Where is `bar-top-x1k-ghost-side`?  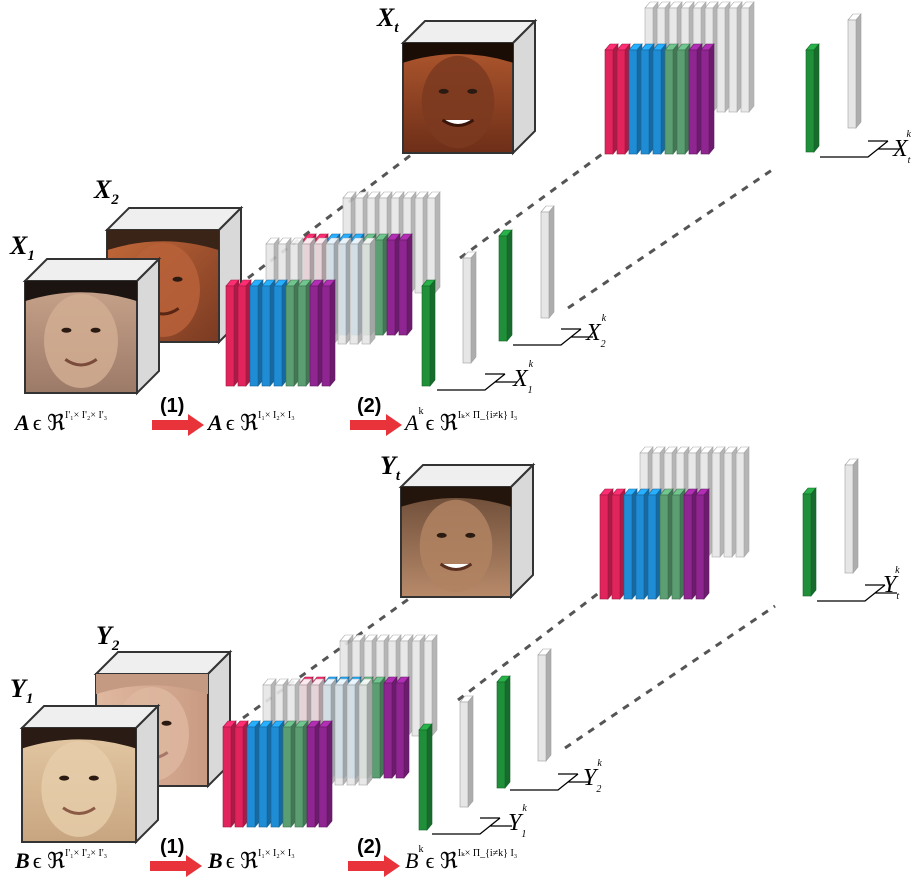 bar-top-x1k-ghost-side is located at coordinates (473, 307).